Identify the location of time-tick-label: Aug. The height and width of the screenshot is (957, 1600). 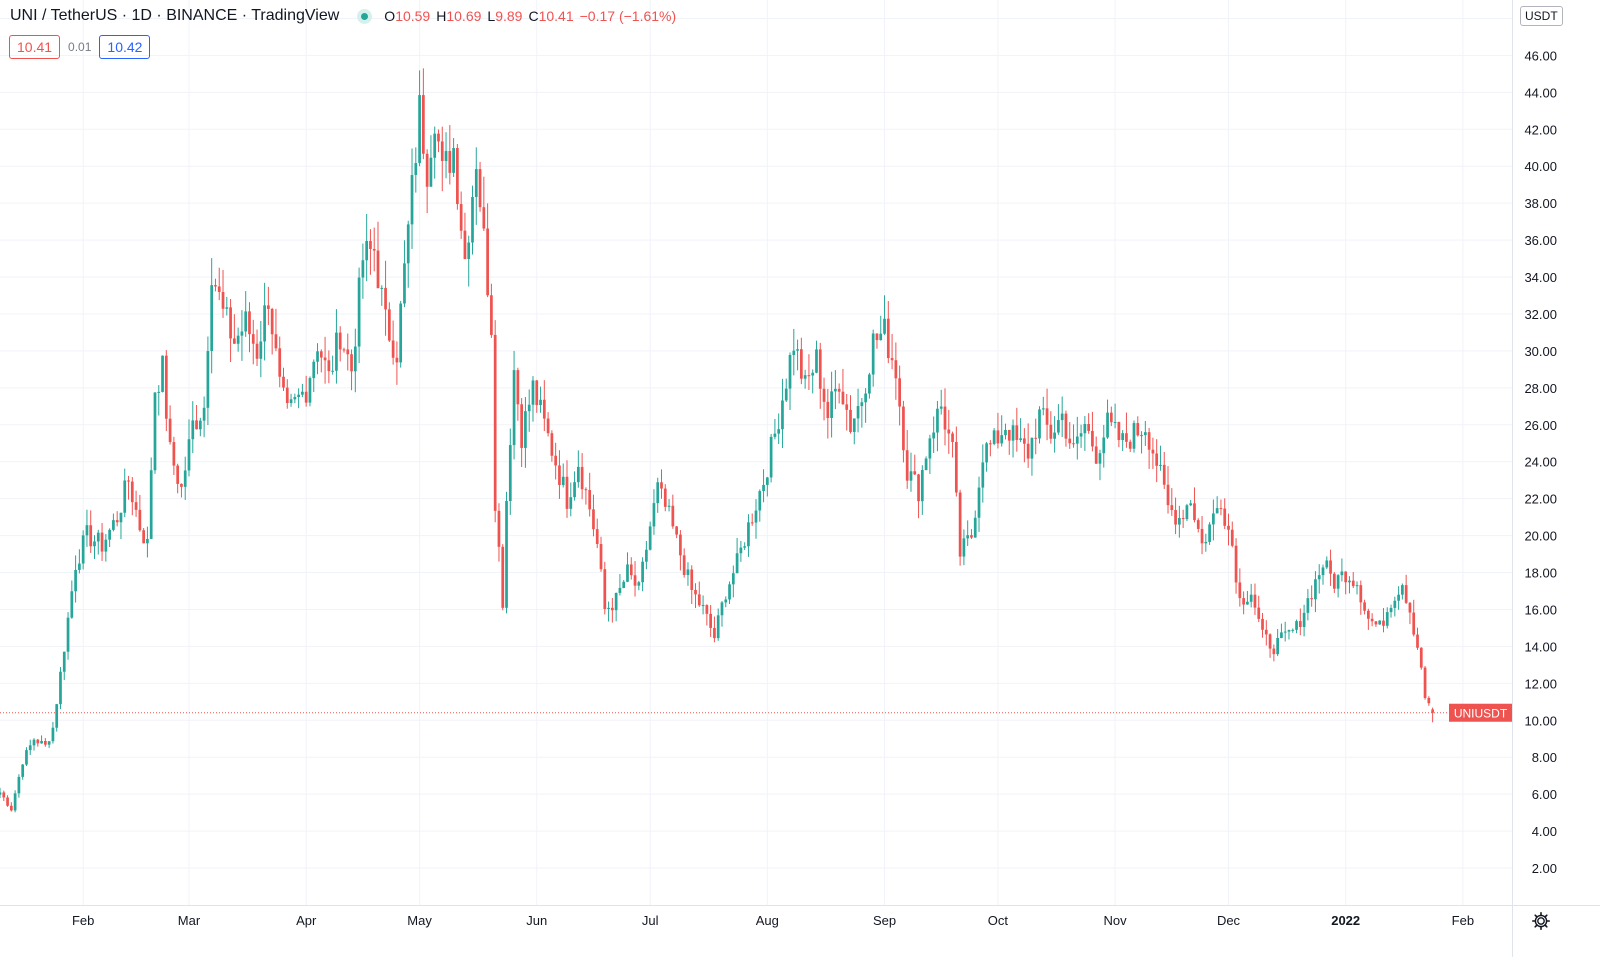
(767, 920).